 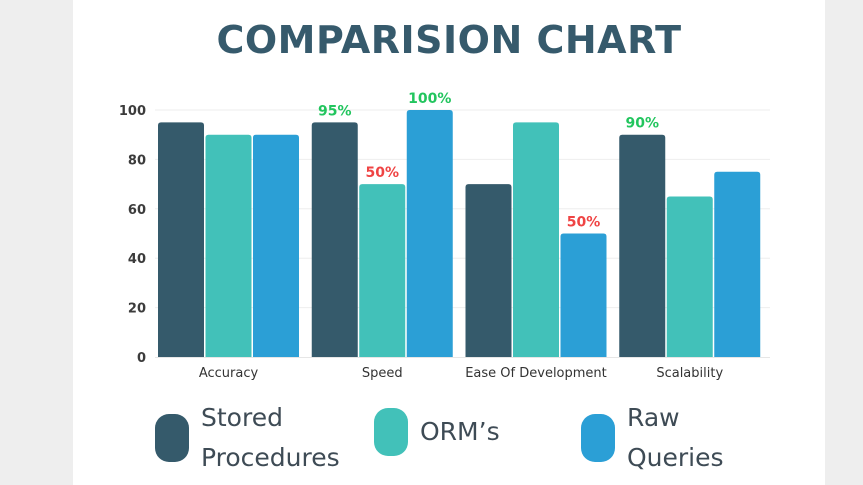 I want to click on legend-swatch-orms, so click(x=391, y=432).